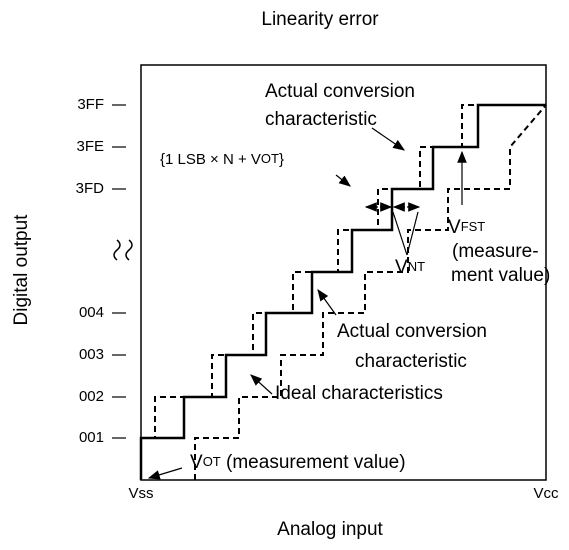  Describe the element at coordinates (330, 529) in the screenshot. I see `x-label: Analog input` at that location.